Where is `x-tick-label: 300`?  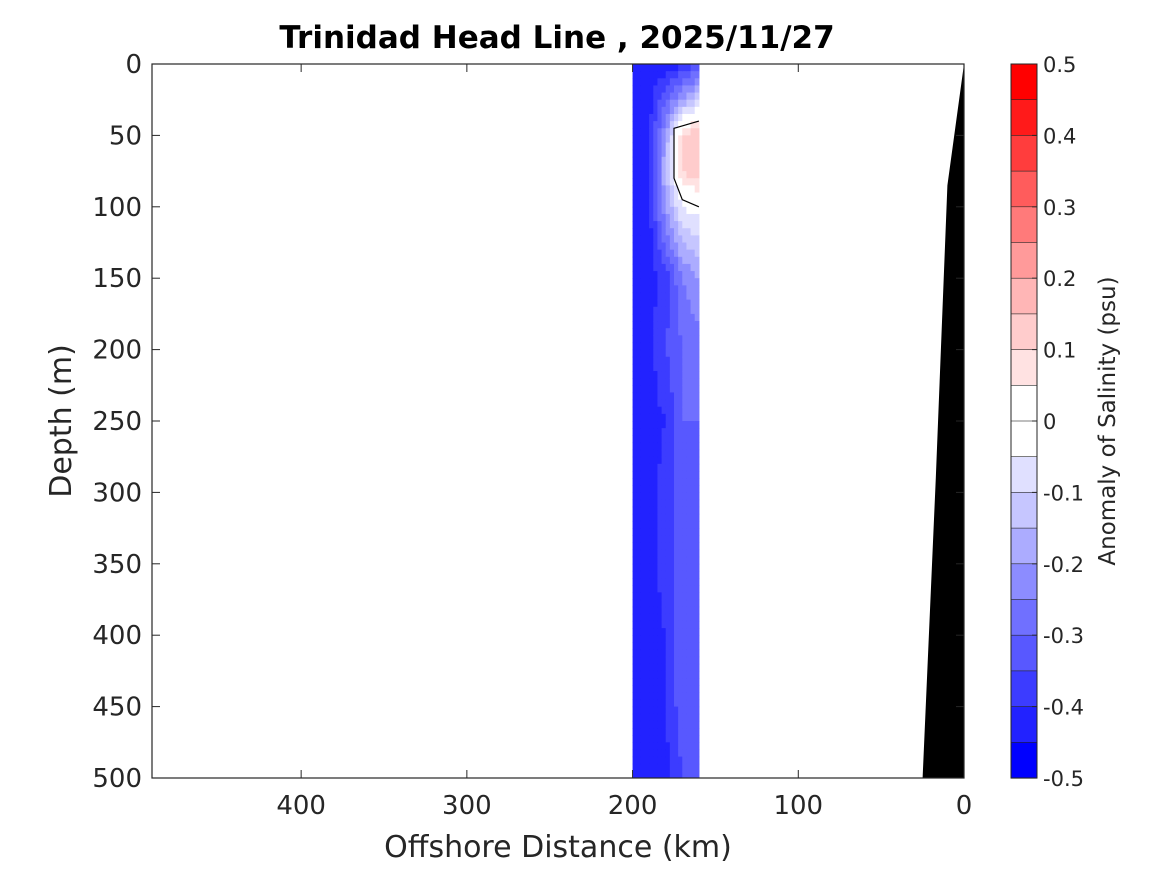 x-tick-label: 300 is located at coordinates (467, 806).